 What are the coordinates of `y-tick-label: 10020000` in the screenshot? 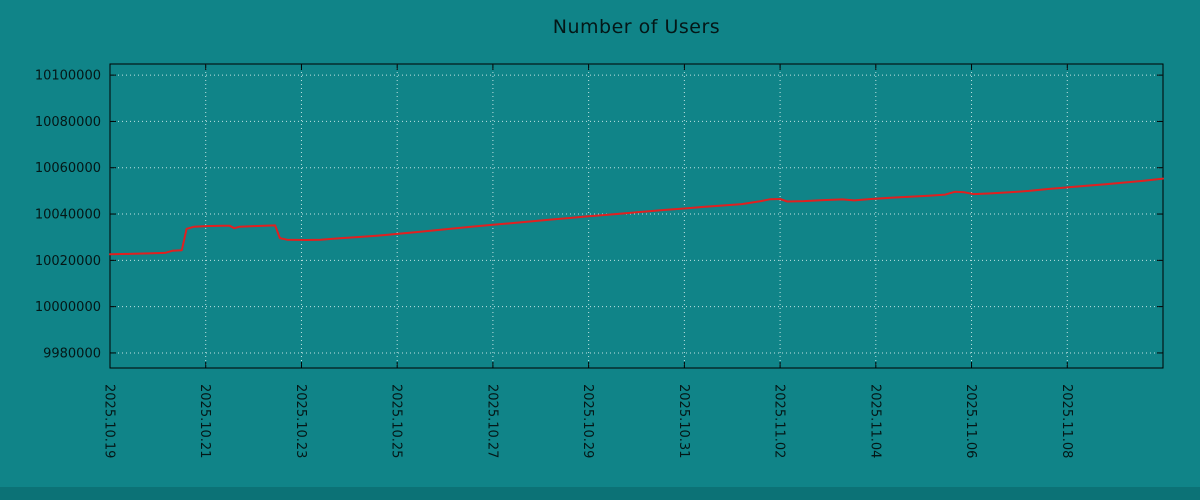 It's located at (68, 261).